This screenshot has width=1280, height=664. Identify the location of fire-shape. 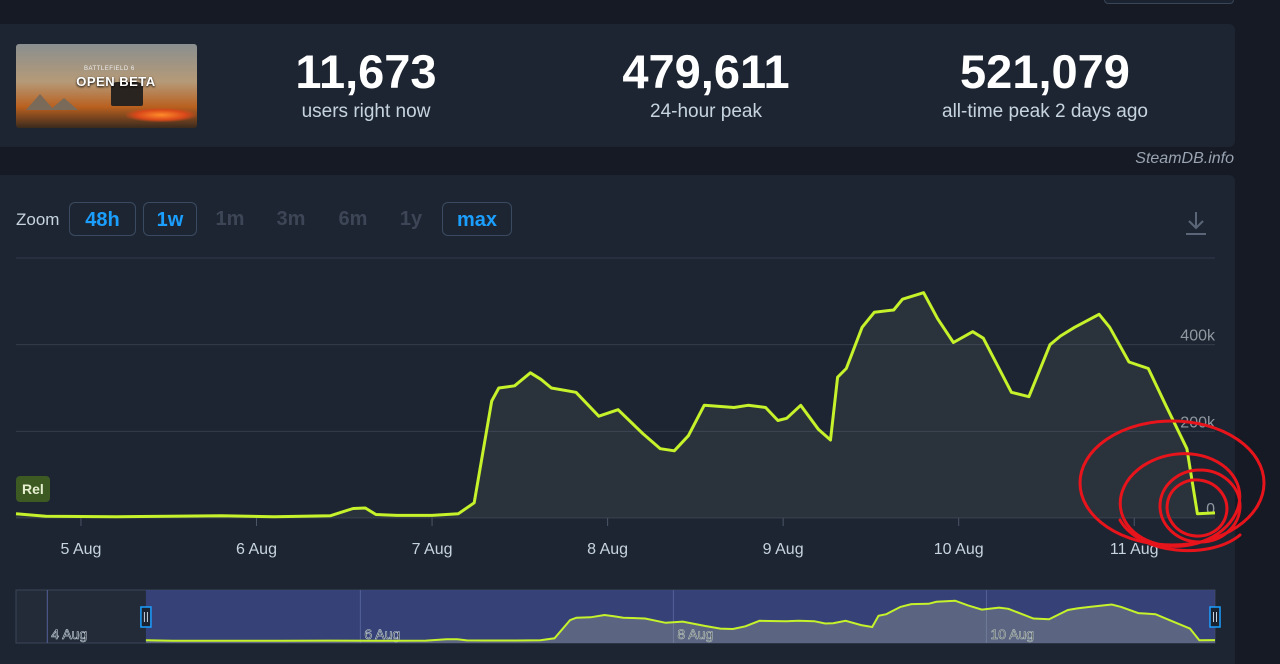
(161, 115).